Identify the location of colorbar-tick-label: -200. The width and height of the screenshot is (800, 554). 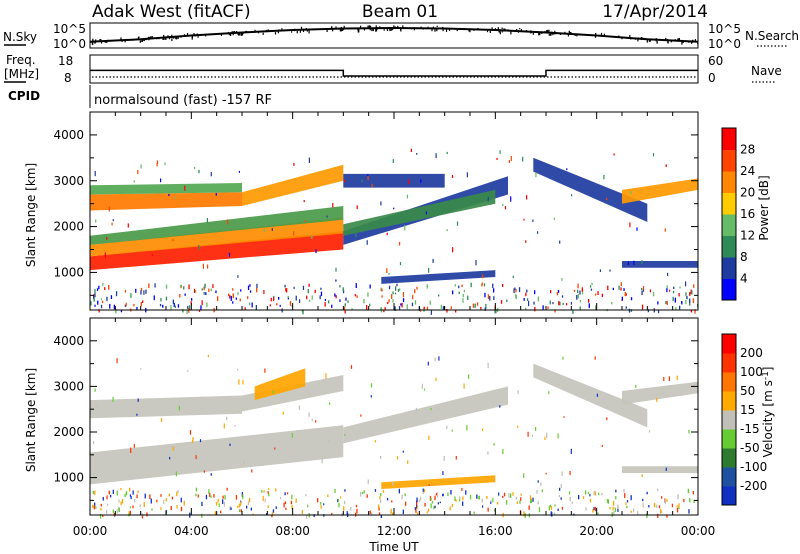
(753, 486).